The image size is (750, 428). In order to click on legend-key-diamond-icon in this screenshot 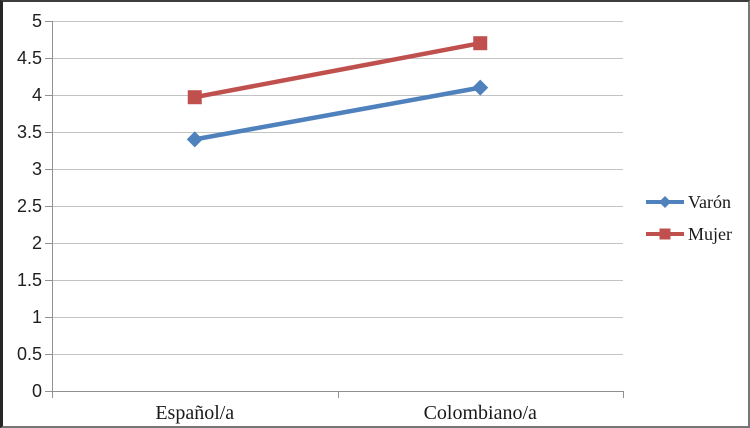, I will do `click(665, 202)`.